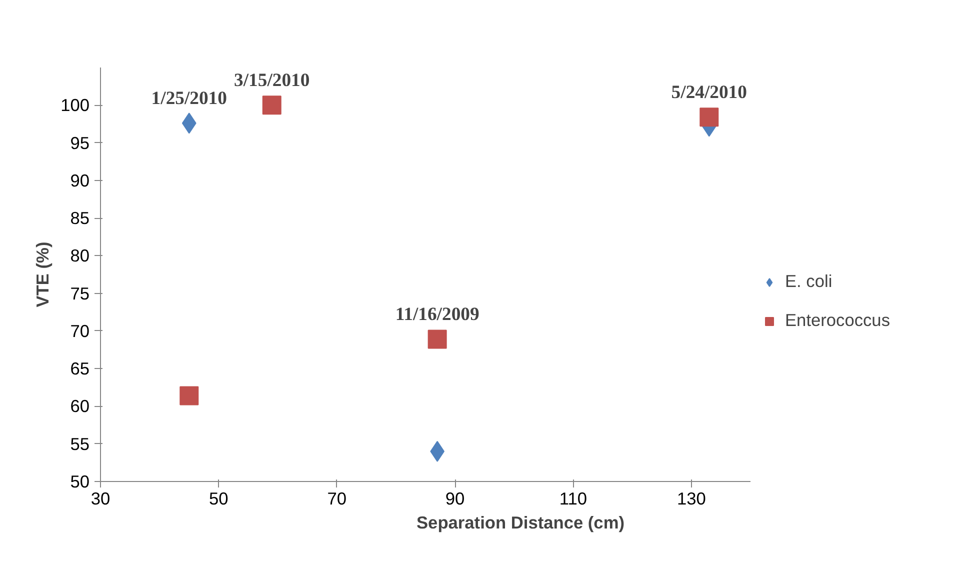 This screenshot has width=956, height=578. I want to click on annotation: 3/15/2010, so click(272, 81).